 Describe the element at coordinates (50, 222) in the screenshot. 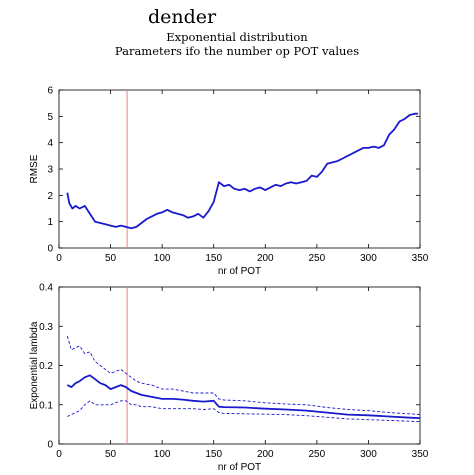

I see `chart1-ytick-label: 1` at that location.